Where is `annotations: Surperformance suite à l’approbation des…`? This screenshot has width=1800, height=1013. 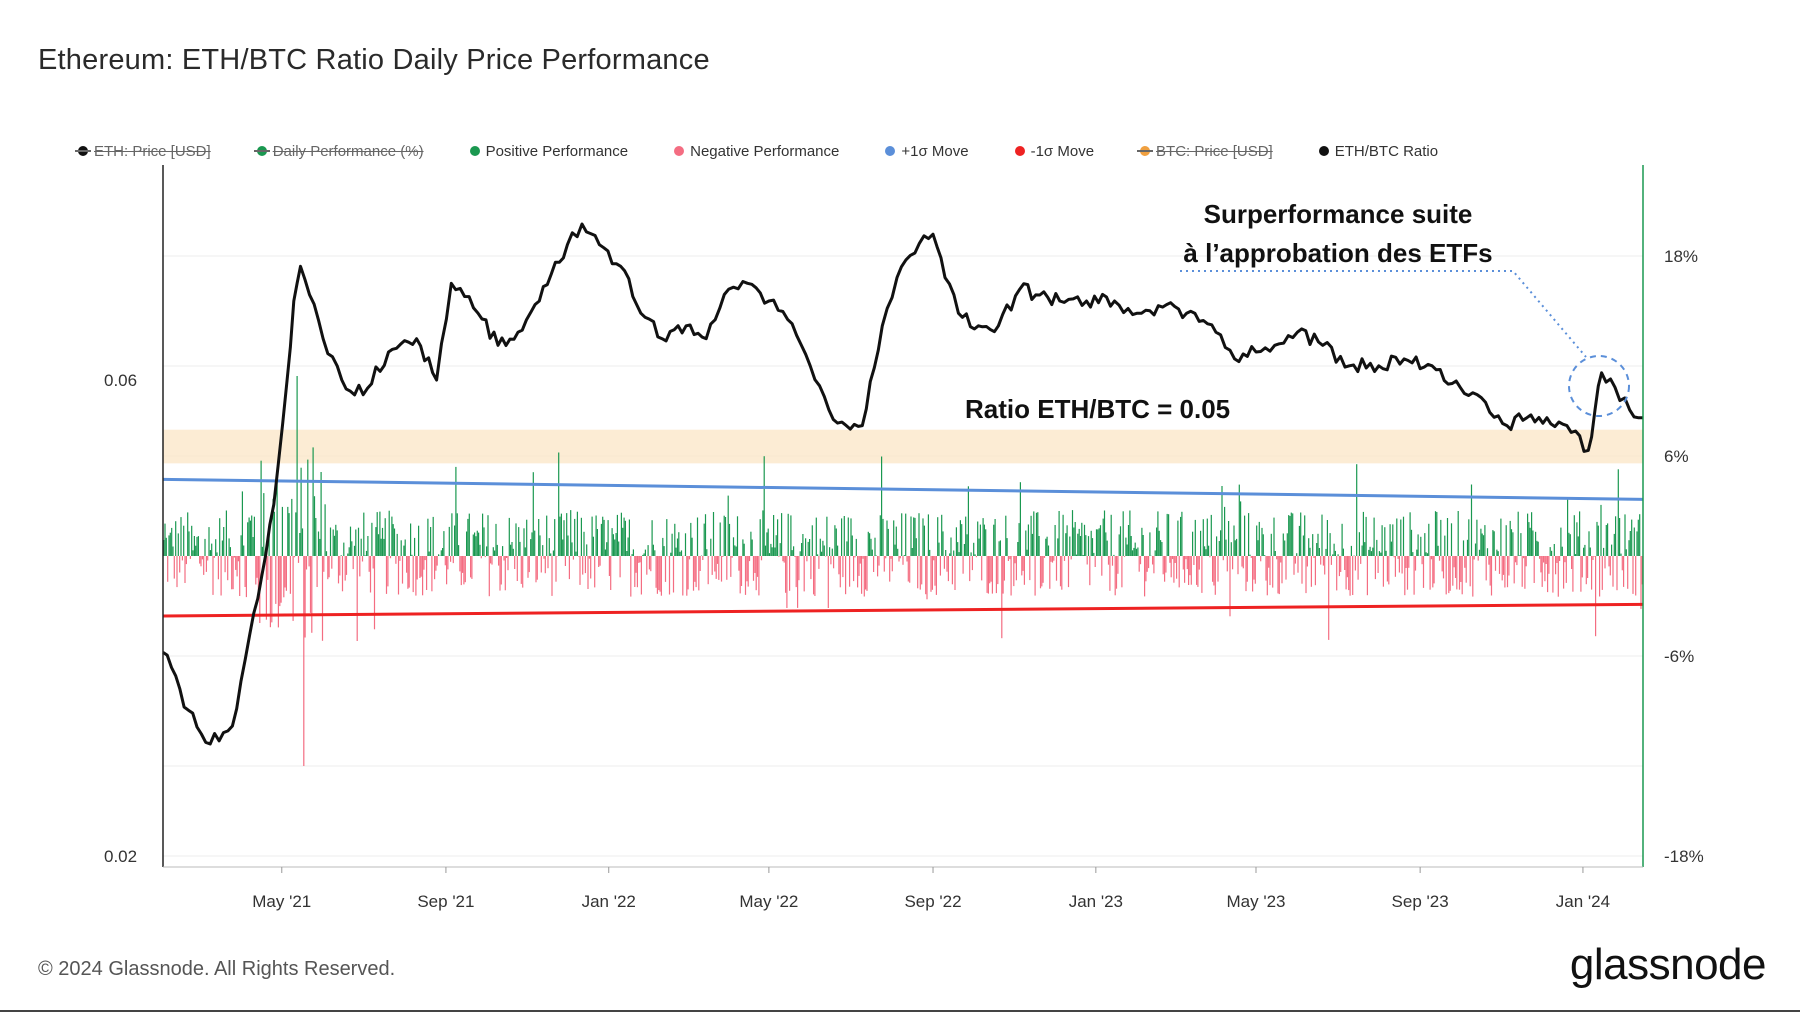 annotations: Surperformance suite à l’approbation des… is located at coordinates (1297, 311).